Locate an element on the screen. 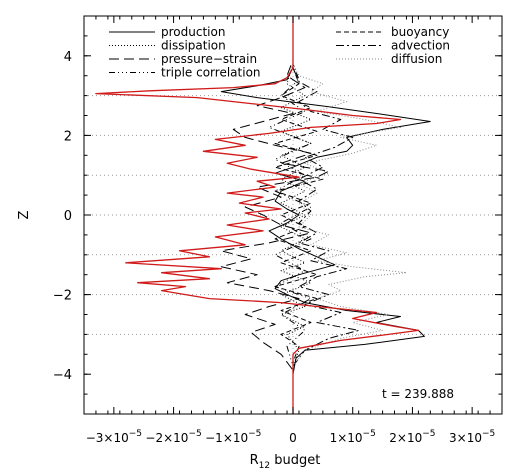 This screenshot has width=526, height=473. series-buoyancy-line is located at coordinates (299, 215).